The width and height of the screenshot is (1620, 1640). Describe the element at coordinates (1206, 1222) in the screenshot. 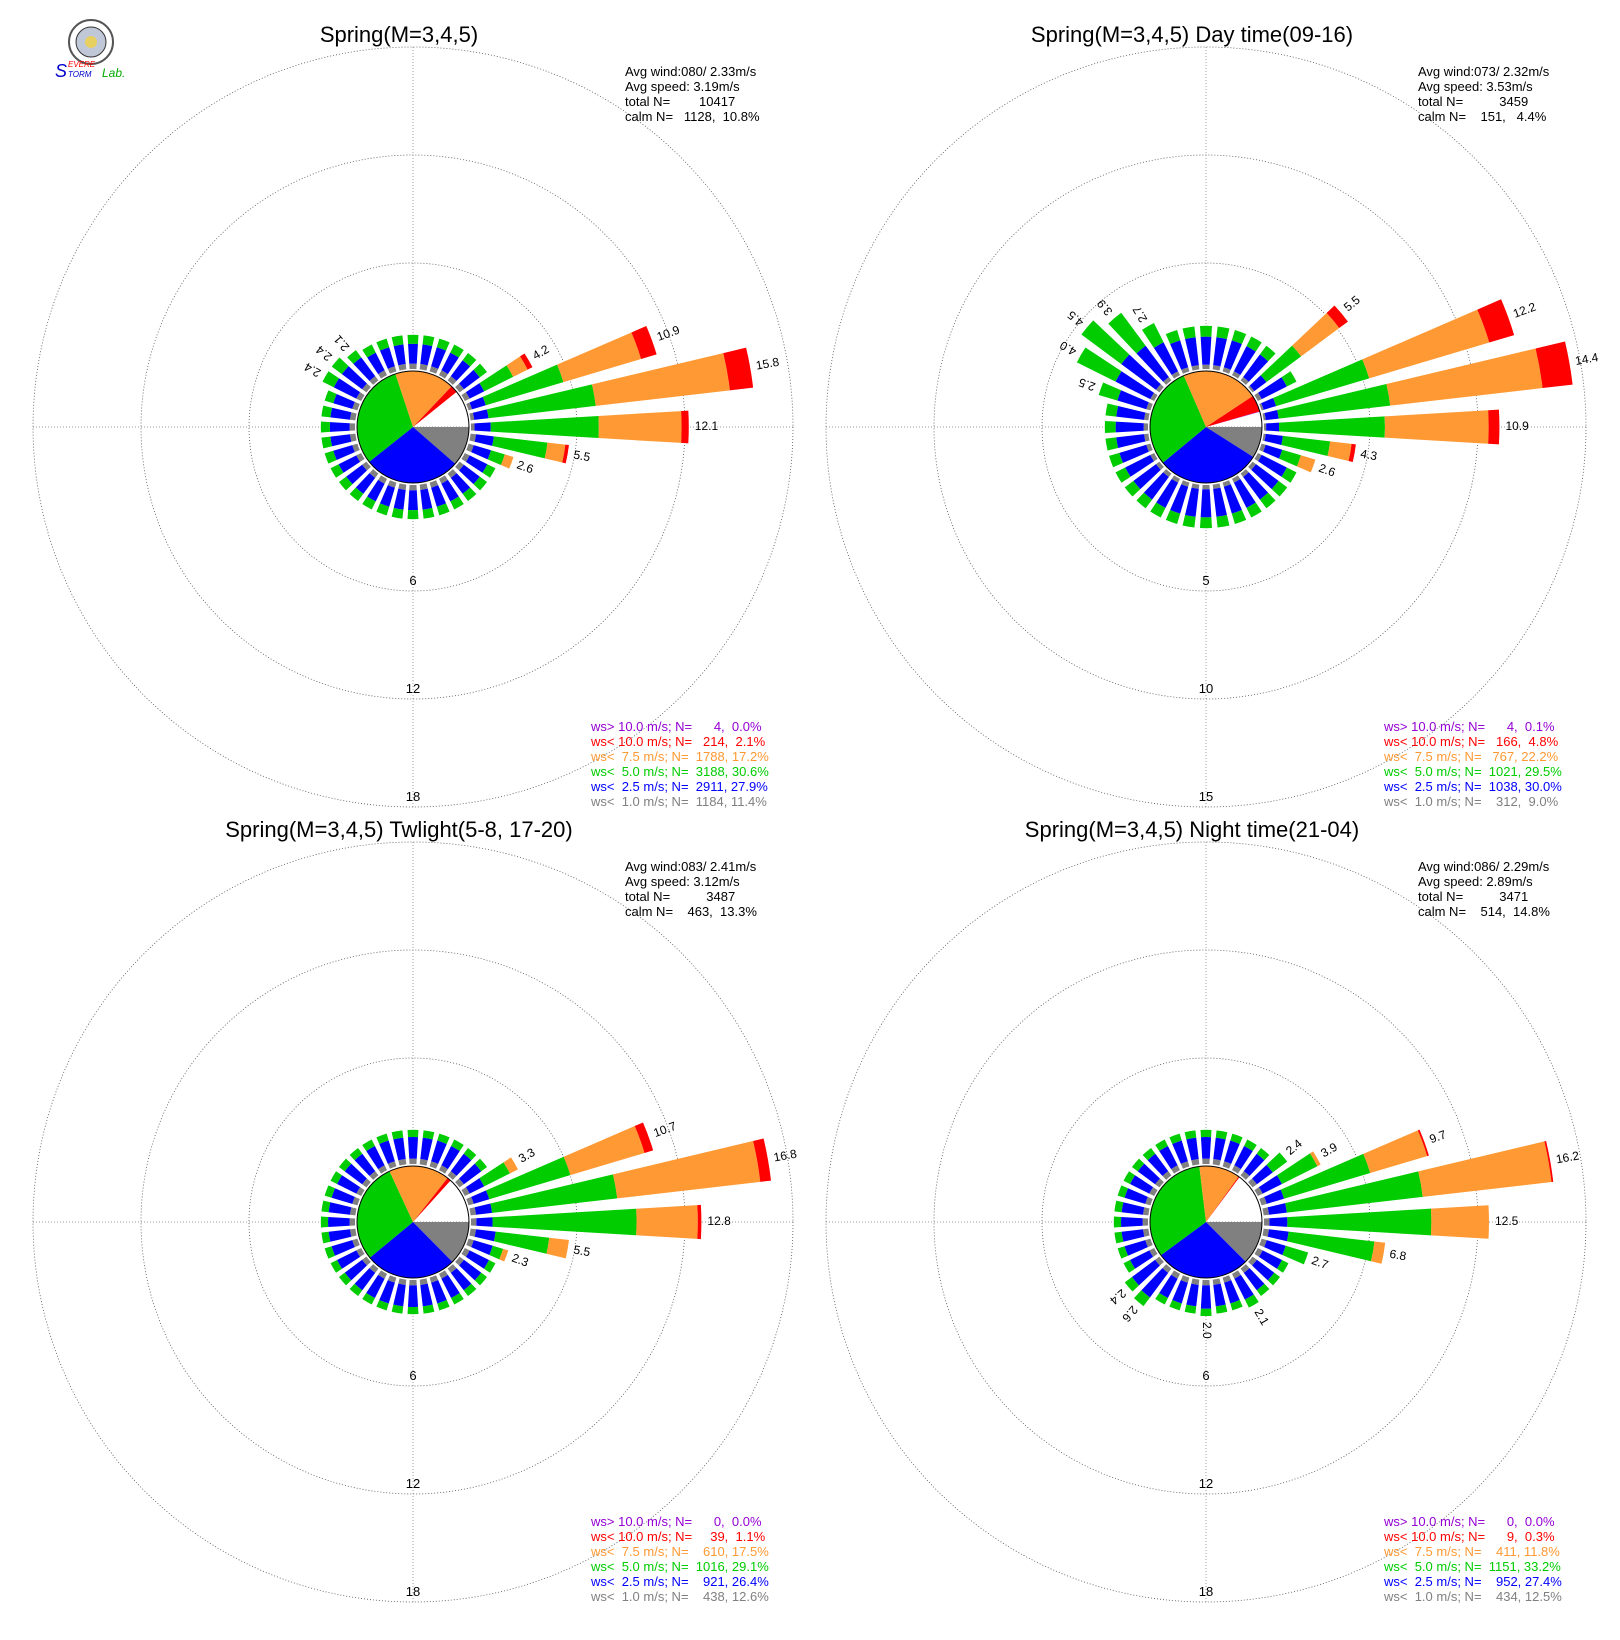

I see `pie-outline` at that location.